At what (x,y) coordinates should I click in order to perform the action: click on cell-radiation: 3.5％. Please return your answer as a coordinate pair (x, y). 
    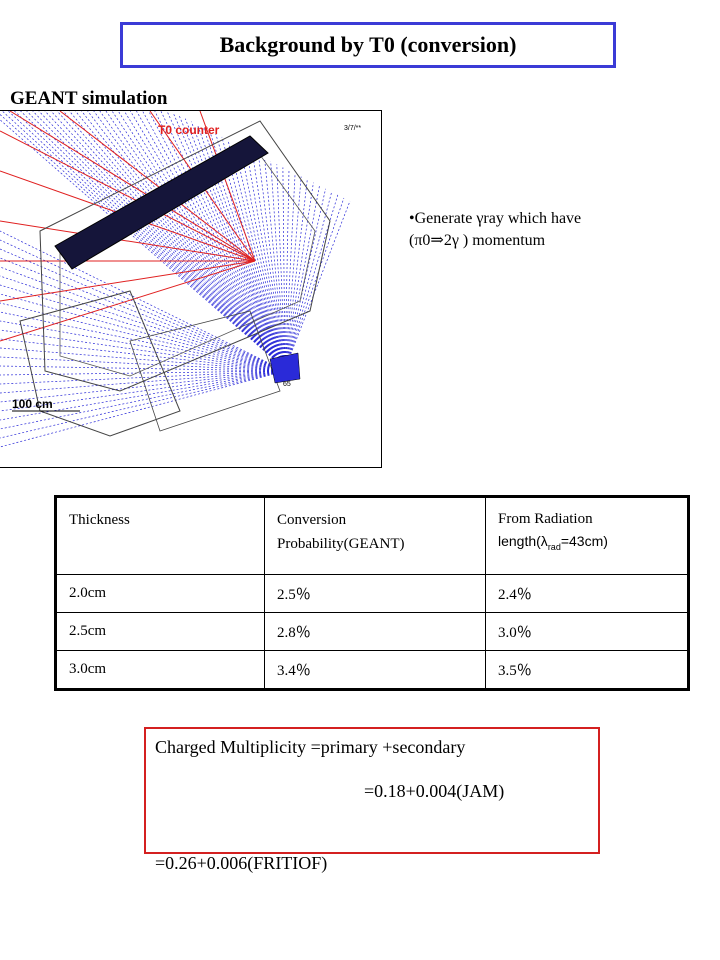
    Looking at the image, I should click on (587, 670).